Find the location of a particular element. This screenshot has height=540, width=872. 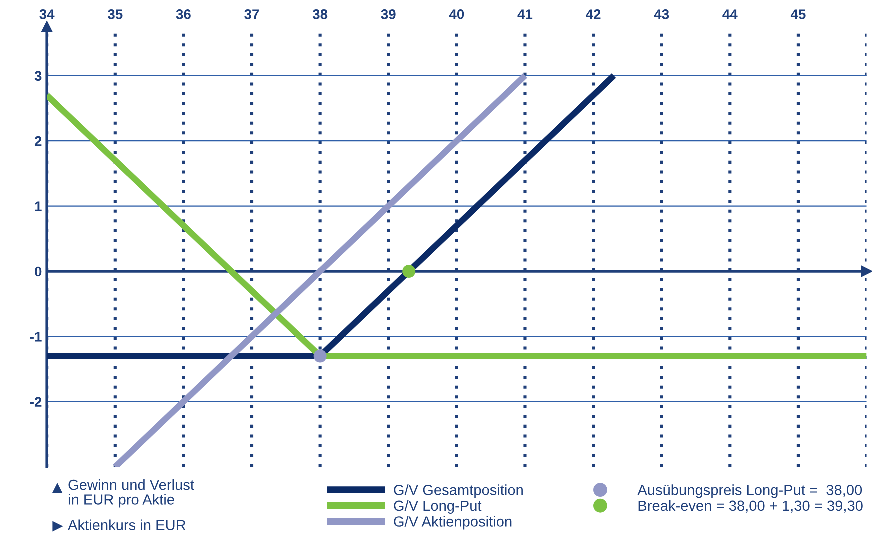

legend-label: Break-even = 38,00 + 1,30 = 39,30 is located at coordinates (750, 506).